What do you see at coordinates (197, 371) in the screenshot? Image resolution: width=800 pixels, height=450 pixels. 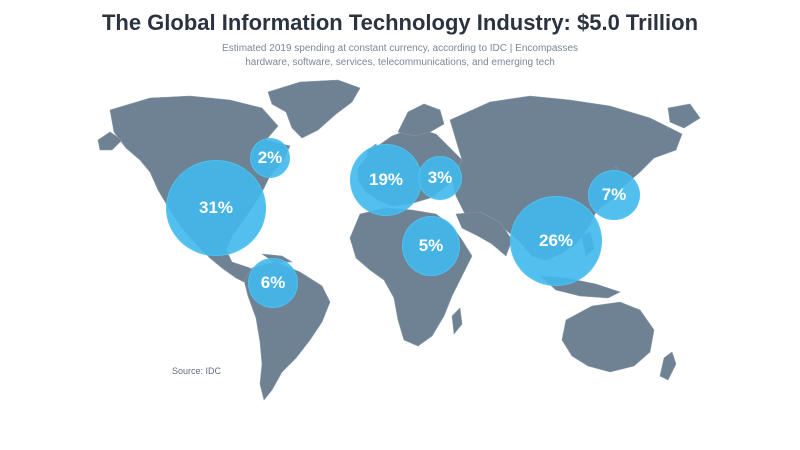 I see `source-note: Source: IDC` at bounding box center [197, 371].